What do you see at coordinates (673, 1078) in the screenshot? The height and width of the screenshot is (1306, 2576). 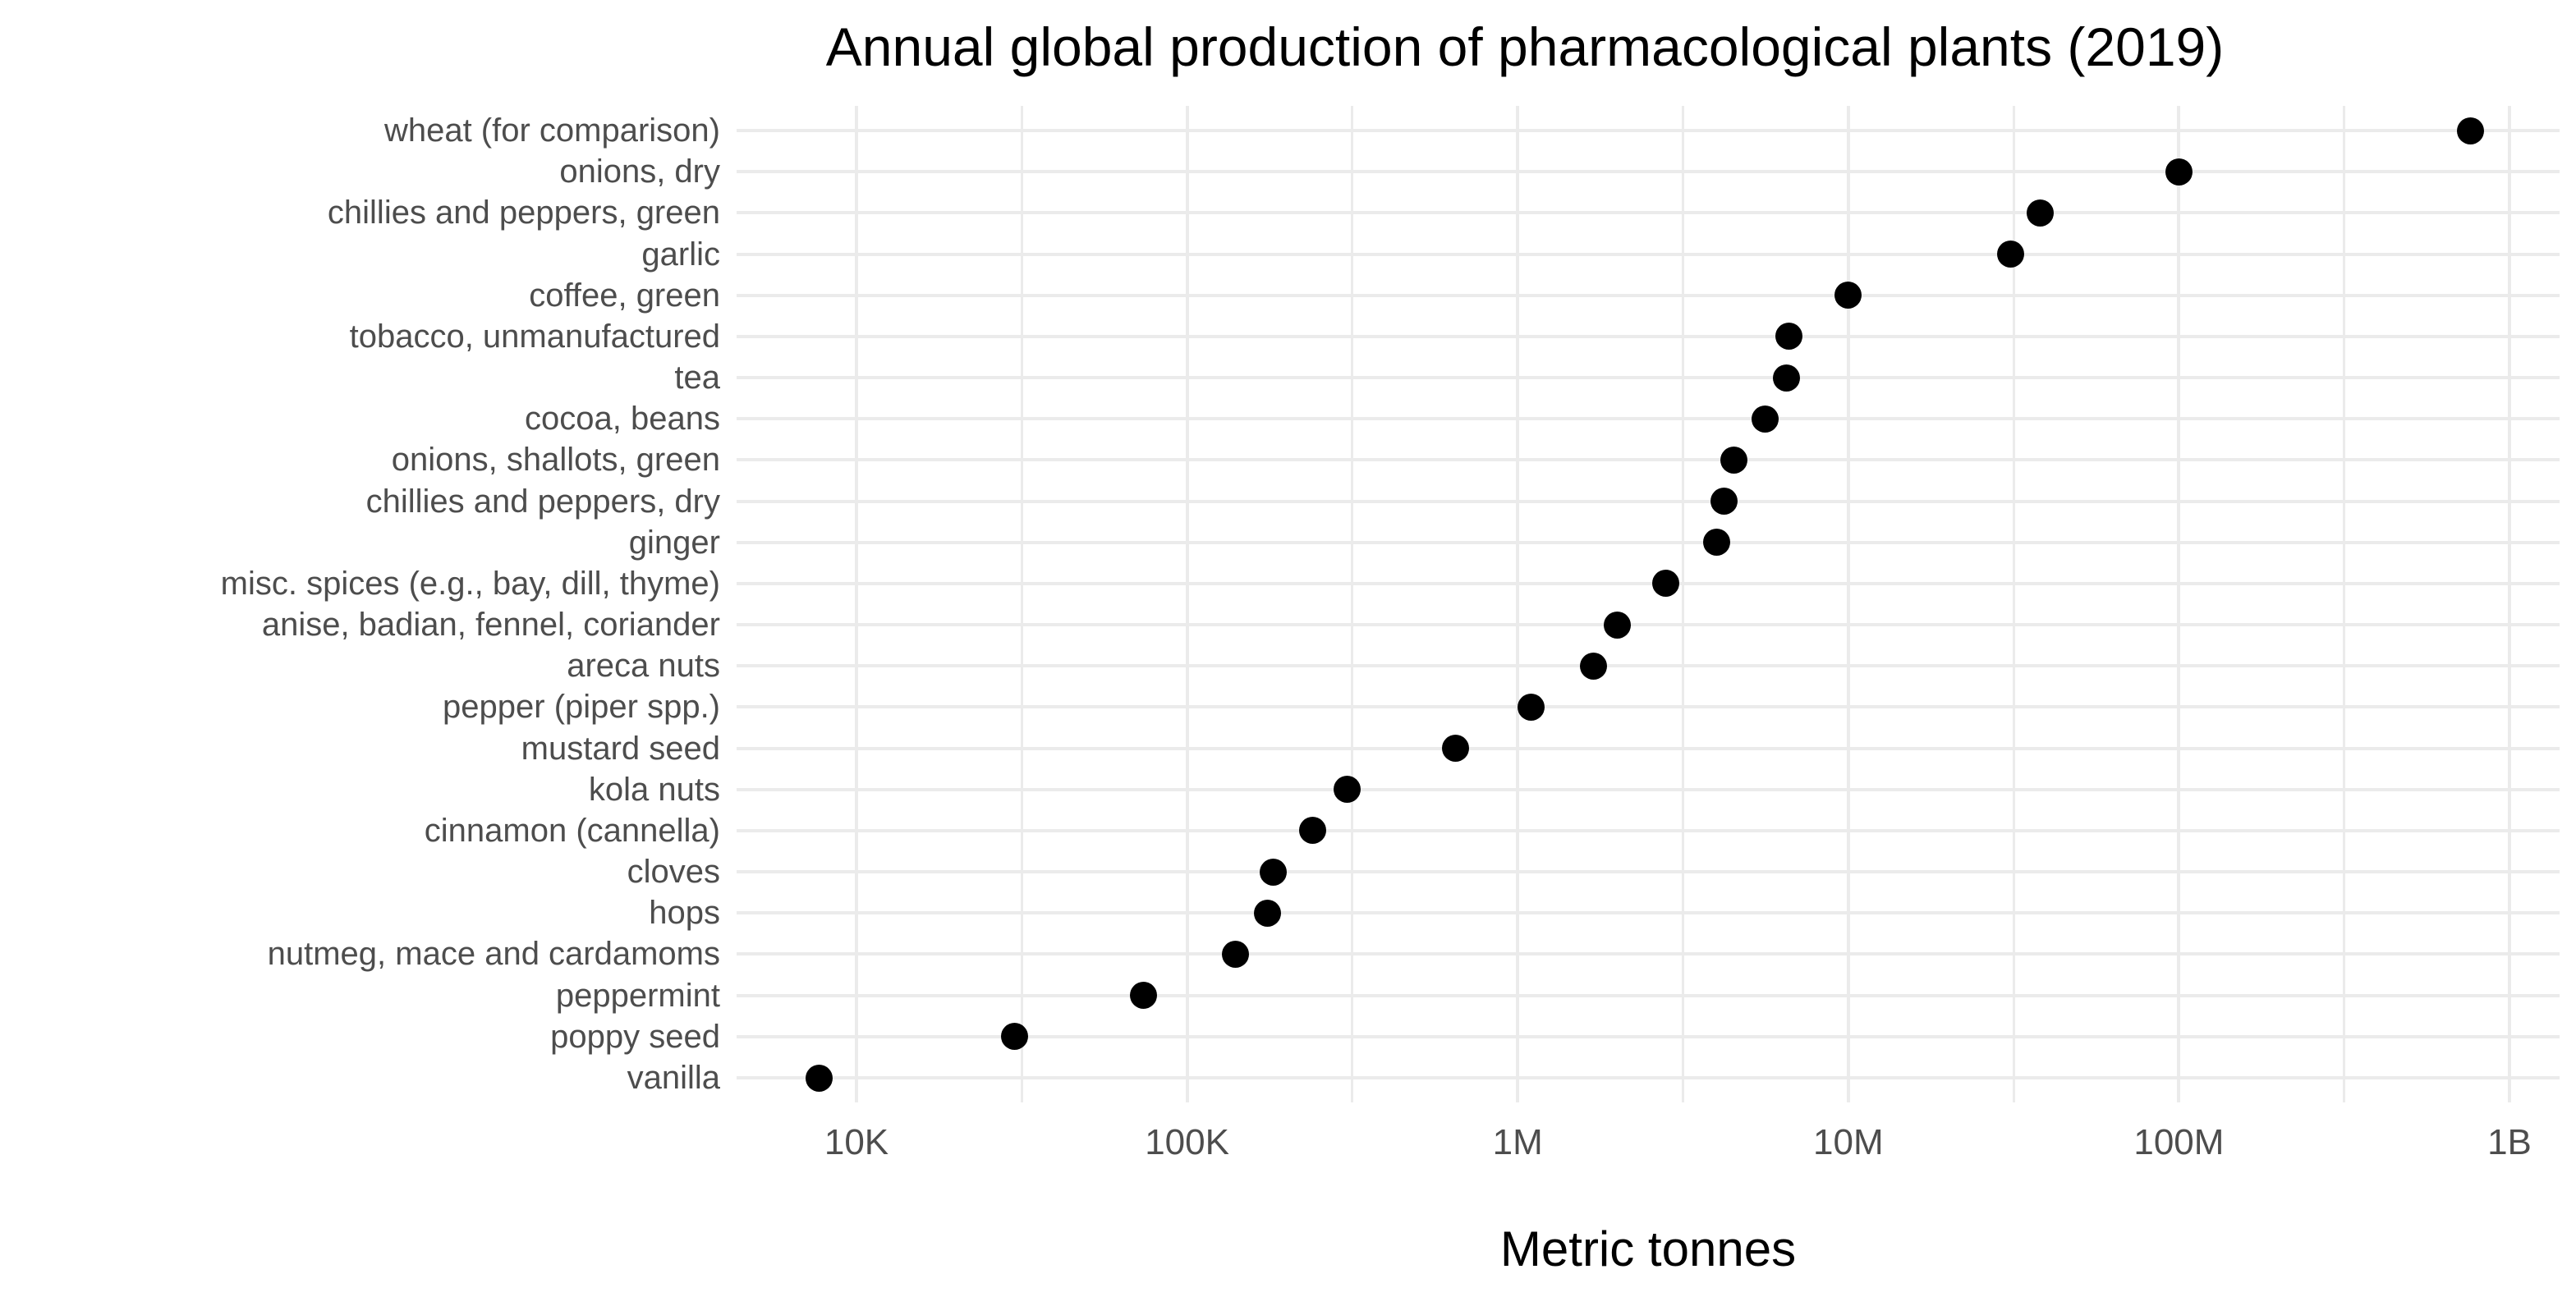 I see `y-axis-label: vanilla` at bounding box center [673, 1078].